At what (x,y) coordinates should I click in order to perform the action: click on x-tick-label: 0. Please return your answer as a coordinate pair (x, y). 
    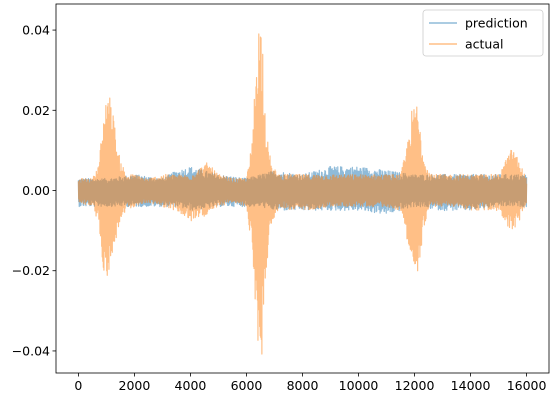
    Looking at the image, I should click on (78, 385).